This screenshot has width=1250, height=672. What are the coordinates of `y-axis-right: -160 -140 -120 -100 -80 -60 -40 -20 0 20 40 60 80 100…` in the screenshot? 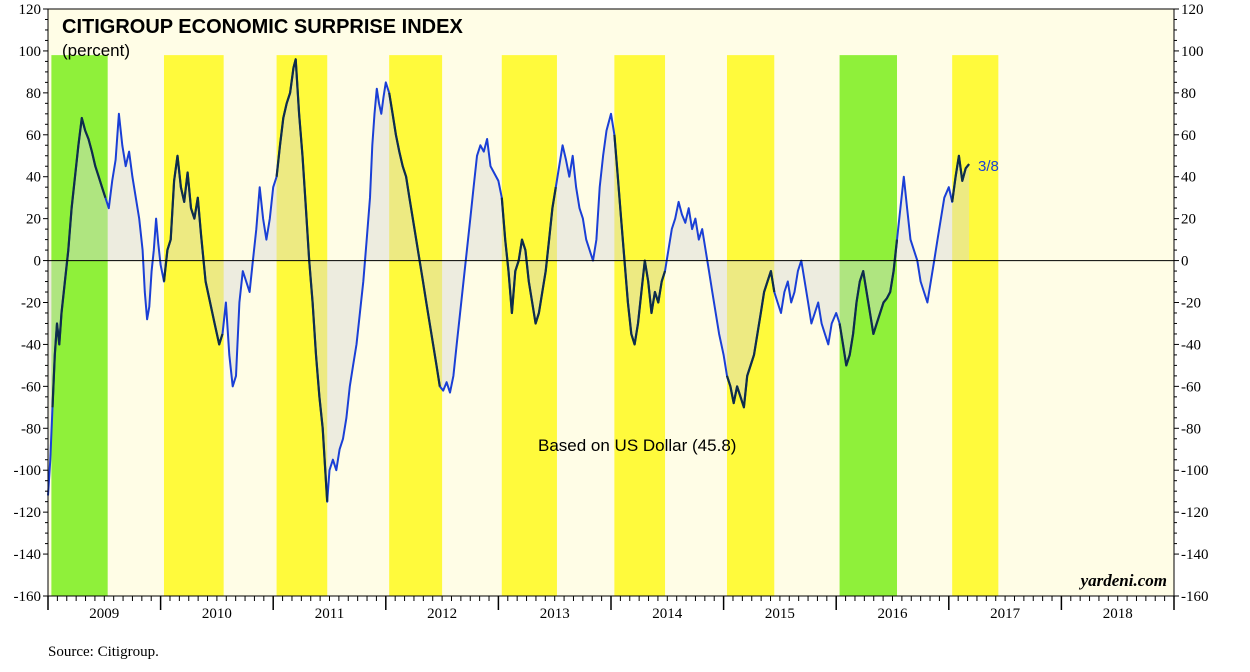 It's located at (1191, 303).